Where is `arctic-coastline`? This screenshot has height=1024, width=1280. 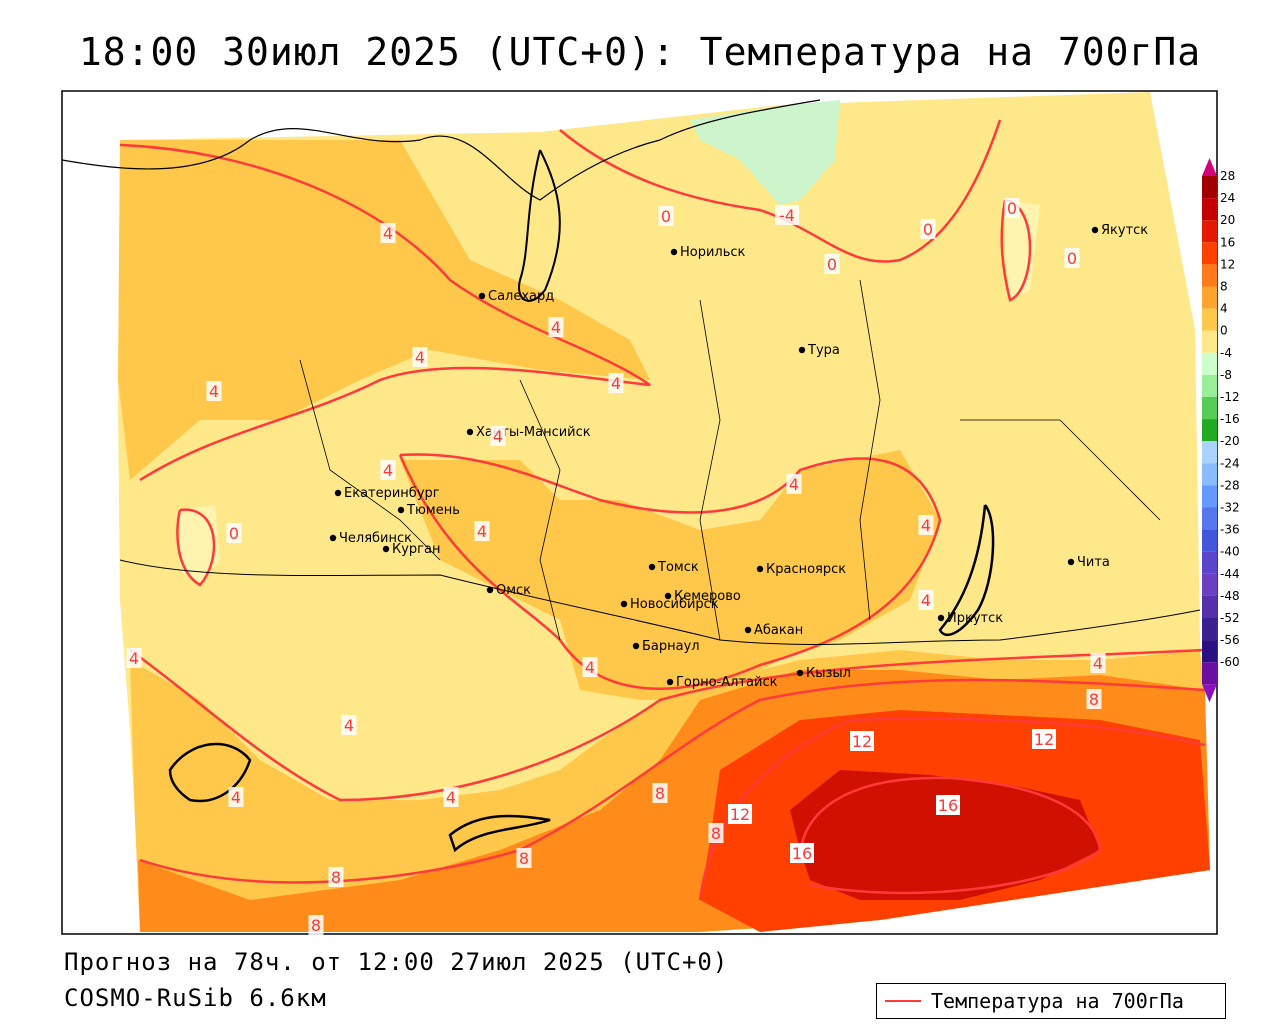
arctic-coastline is located at coordinates (441, 150).